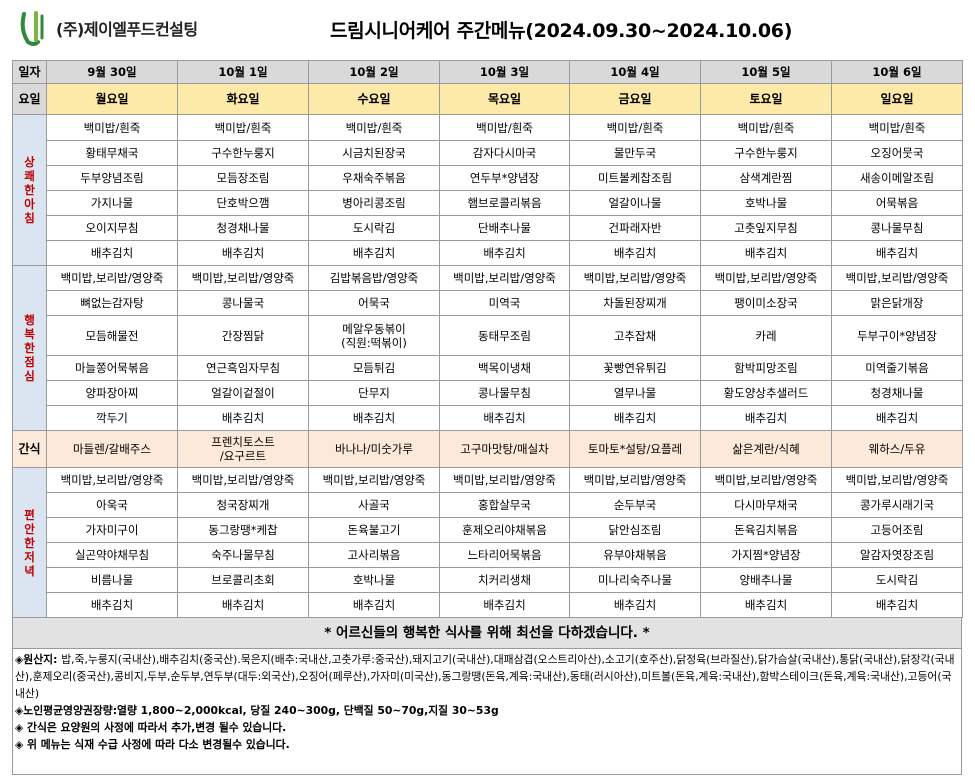 This screenshot has width=975, height=778. I want to click on date-cell: 10월 4일, so click(635, 72).